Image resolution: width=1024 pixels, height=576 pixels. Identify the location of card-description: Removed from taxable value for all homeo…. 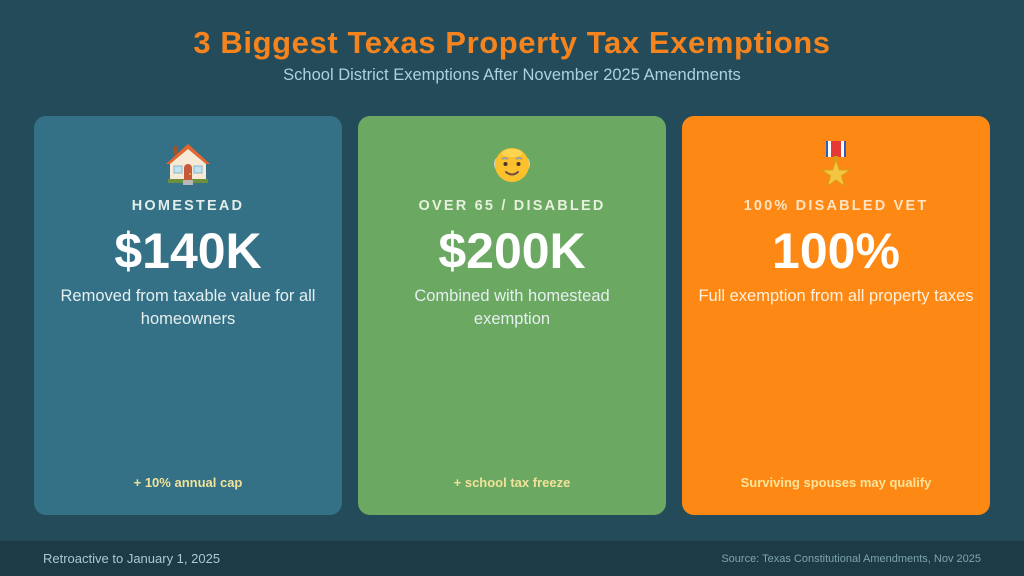
(188, 307).